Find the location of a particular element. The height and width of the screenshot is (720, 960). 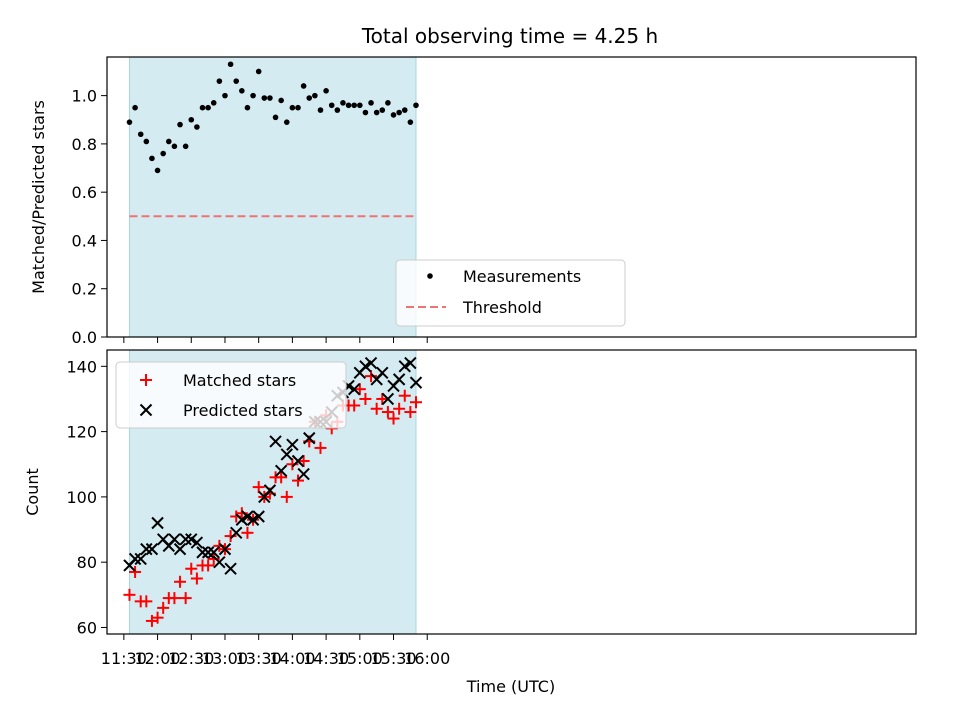

count-y-tick-label: 120 is located at coordinates (81, 432).